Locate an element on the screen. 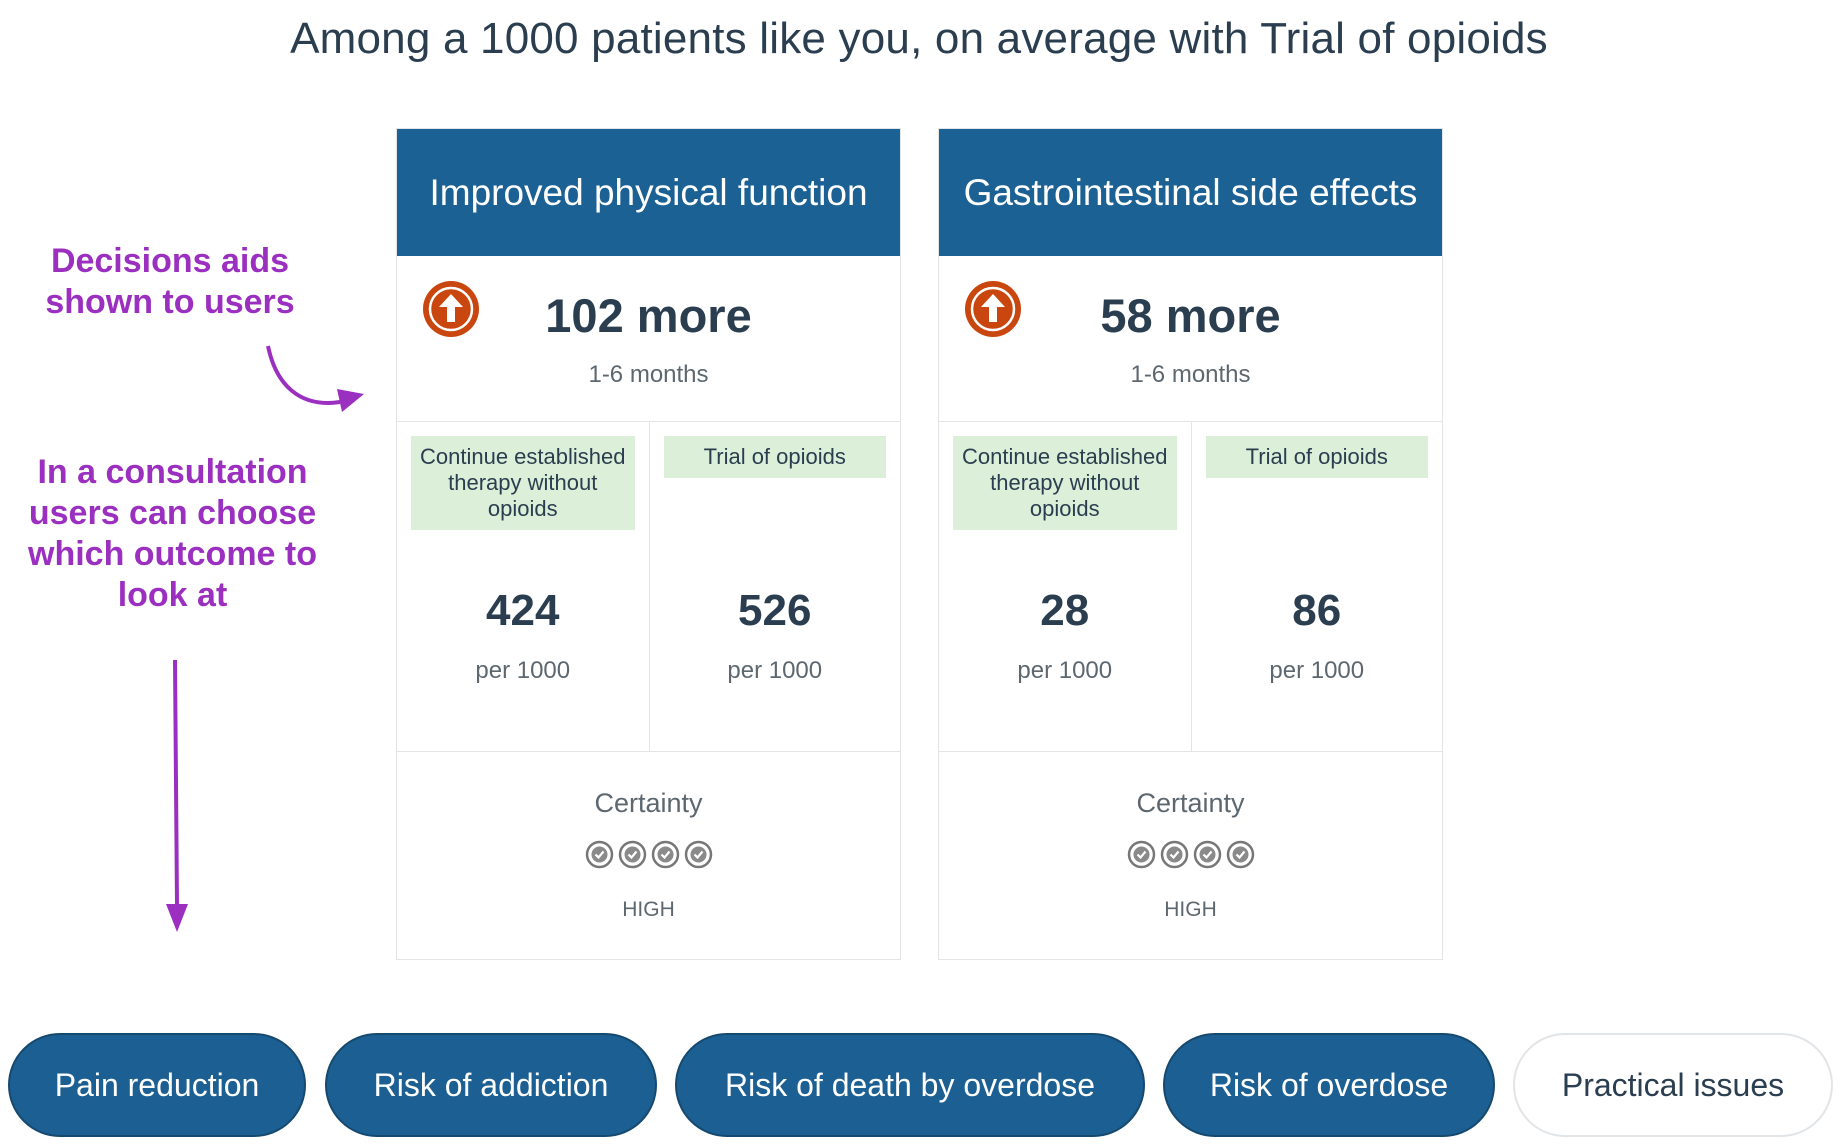 The width and height of the screenshot is (1838, 1146). tab-risk-of-death-by-overdose: Risk of death by overdose is located at coordinates (910, 1085).